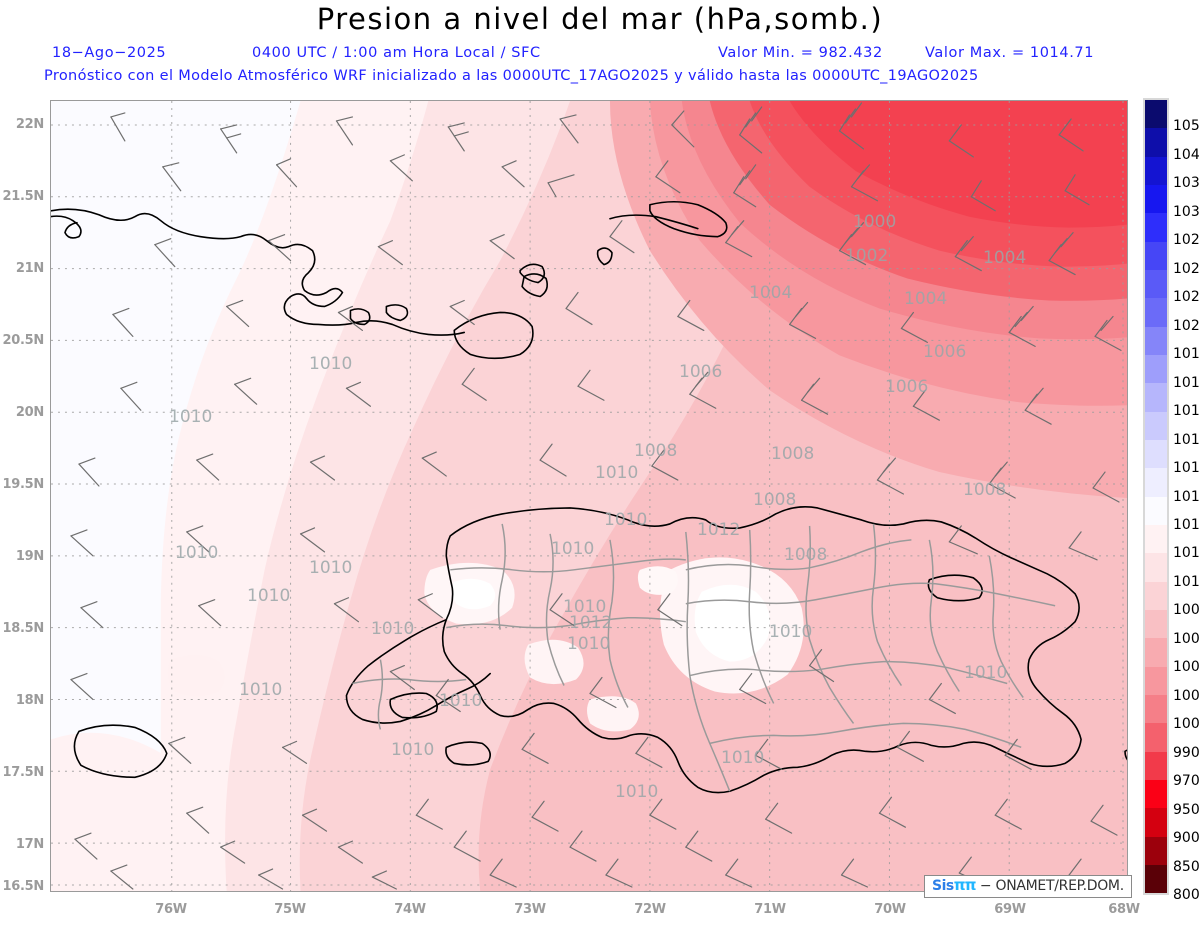 The image size is (1200, 927). What do you see at coordinates (1186, 240) in the screenshot?
I see `colorbar-tick: 1028` at bounding box center [1186, 240].